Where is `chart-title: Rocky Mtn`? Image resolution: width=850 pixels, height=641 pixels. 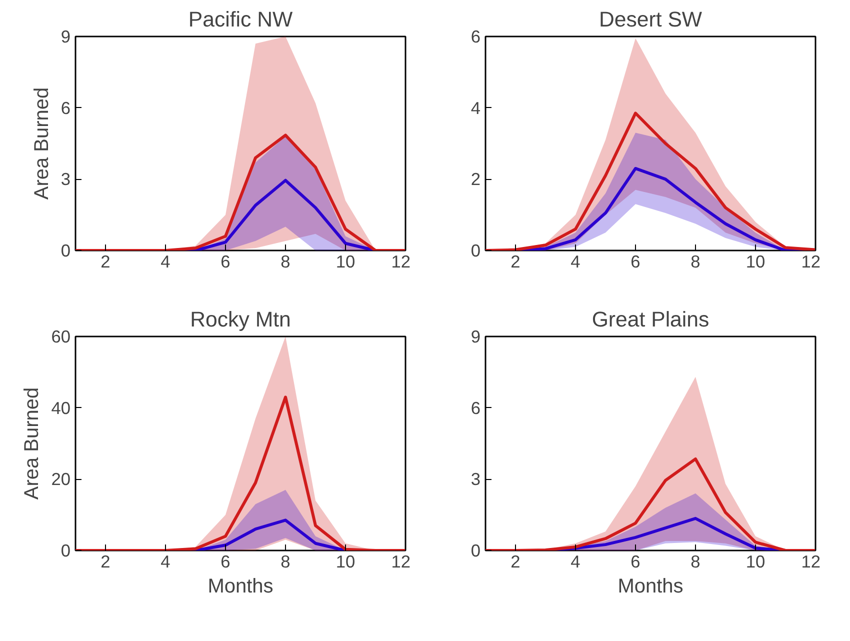 chart-title: Rocky Mtn is located at coordinates (240, 320).